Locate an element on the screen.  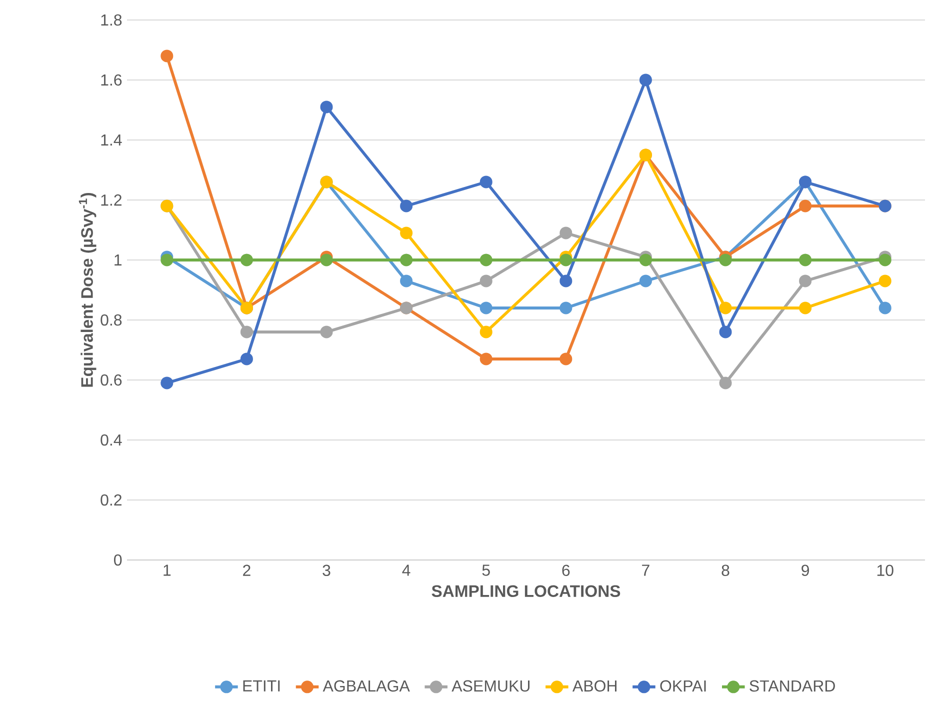
y-tick-label: 0.4 is located at coordinates (111, 440).